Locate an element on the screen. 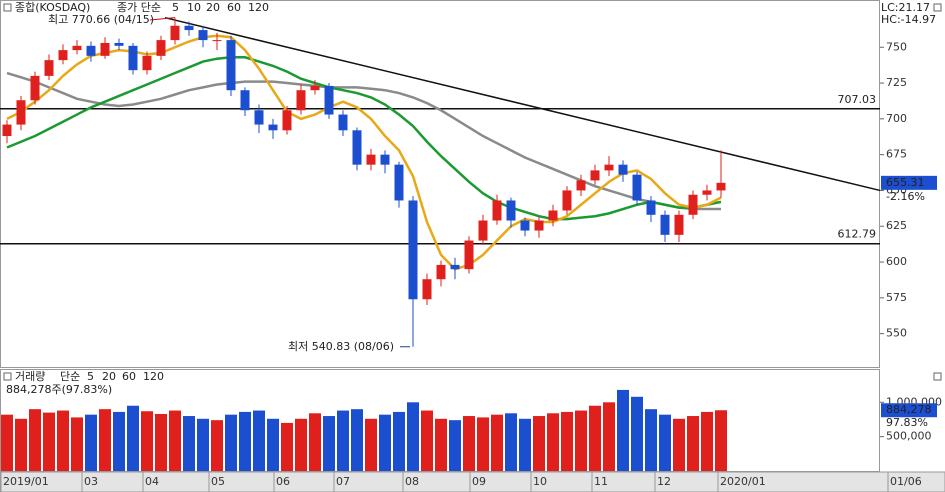 This screenshot has height=492, width=945. legend-item: 20 is located at coordinates (109, 376).